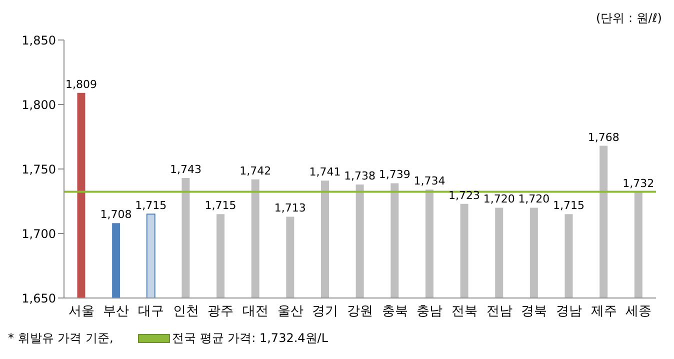  I want to click on y-tick-label: 1,800, so click(39, 105).